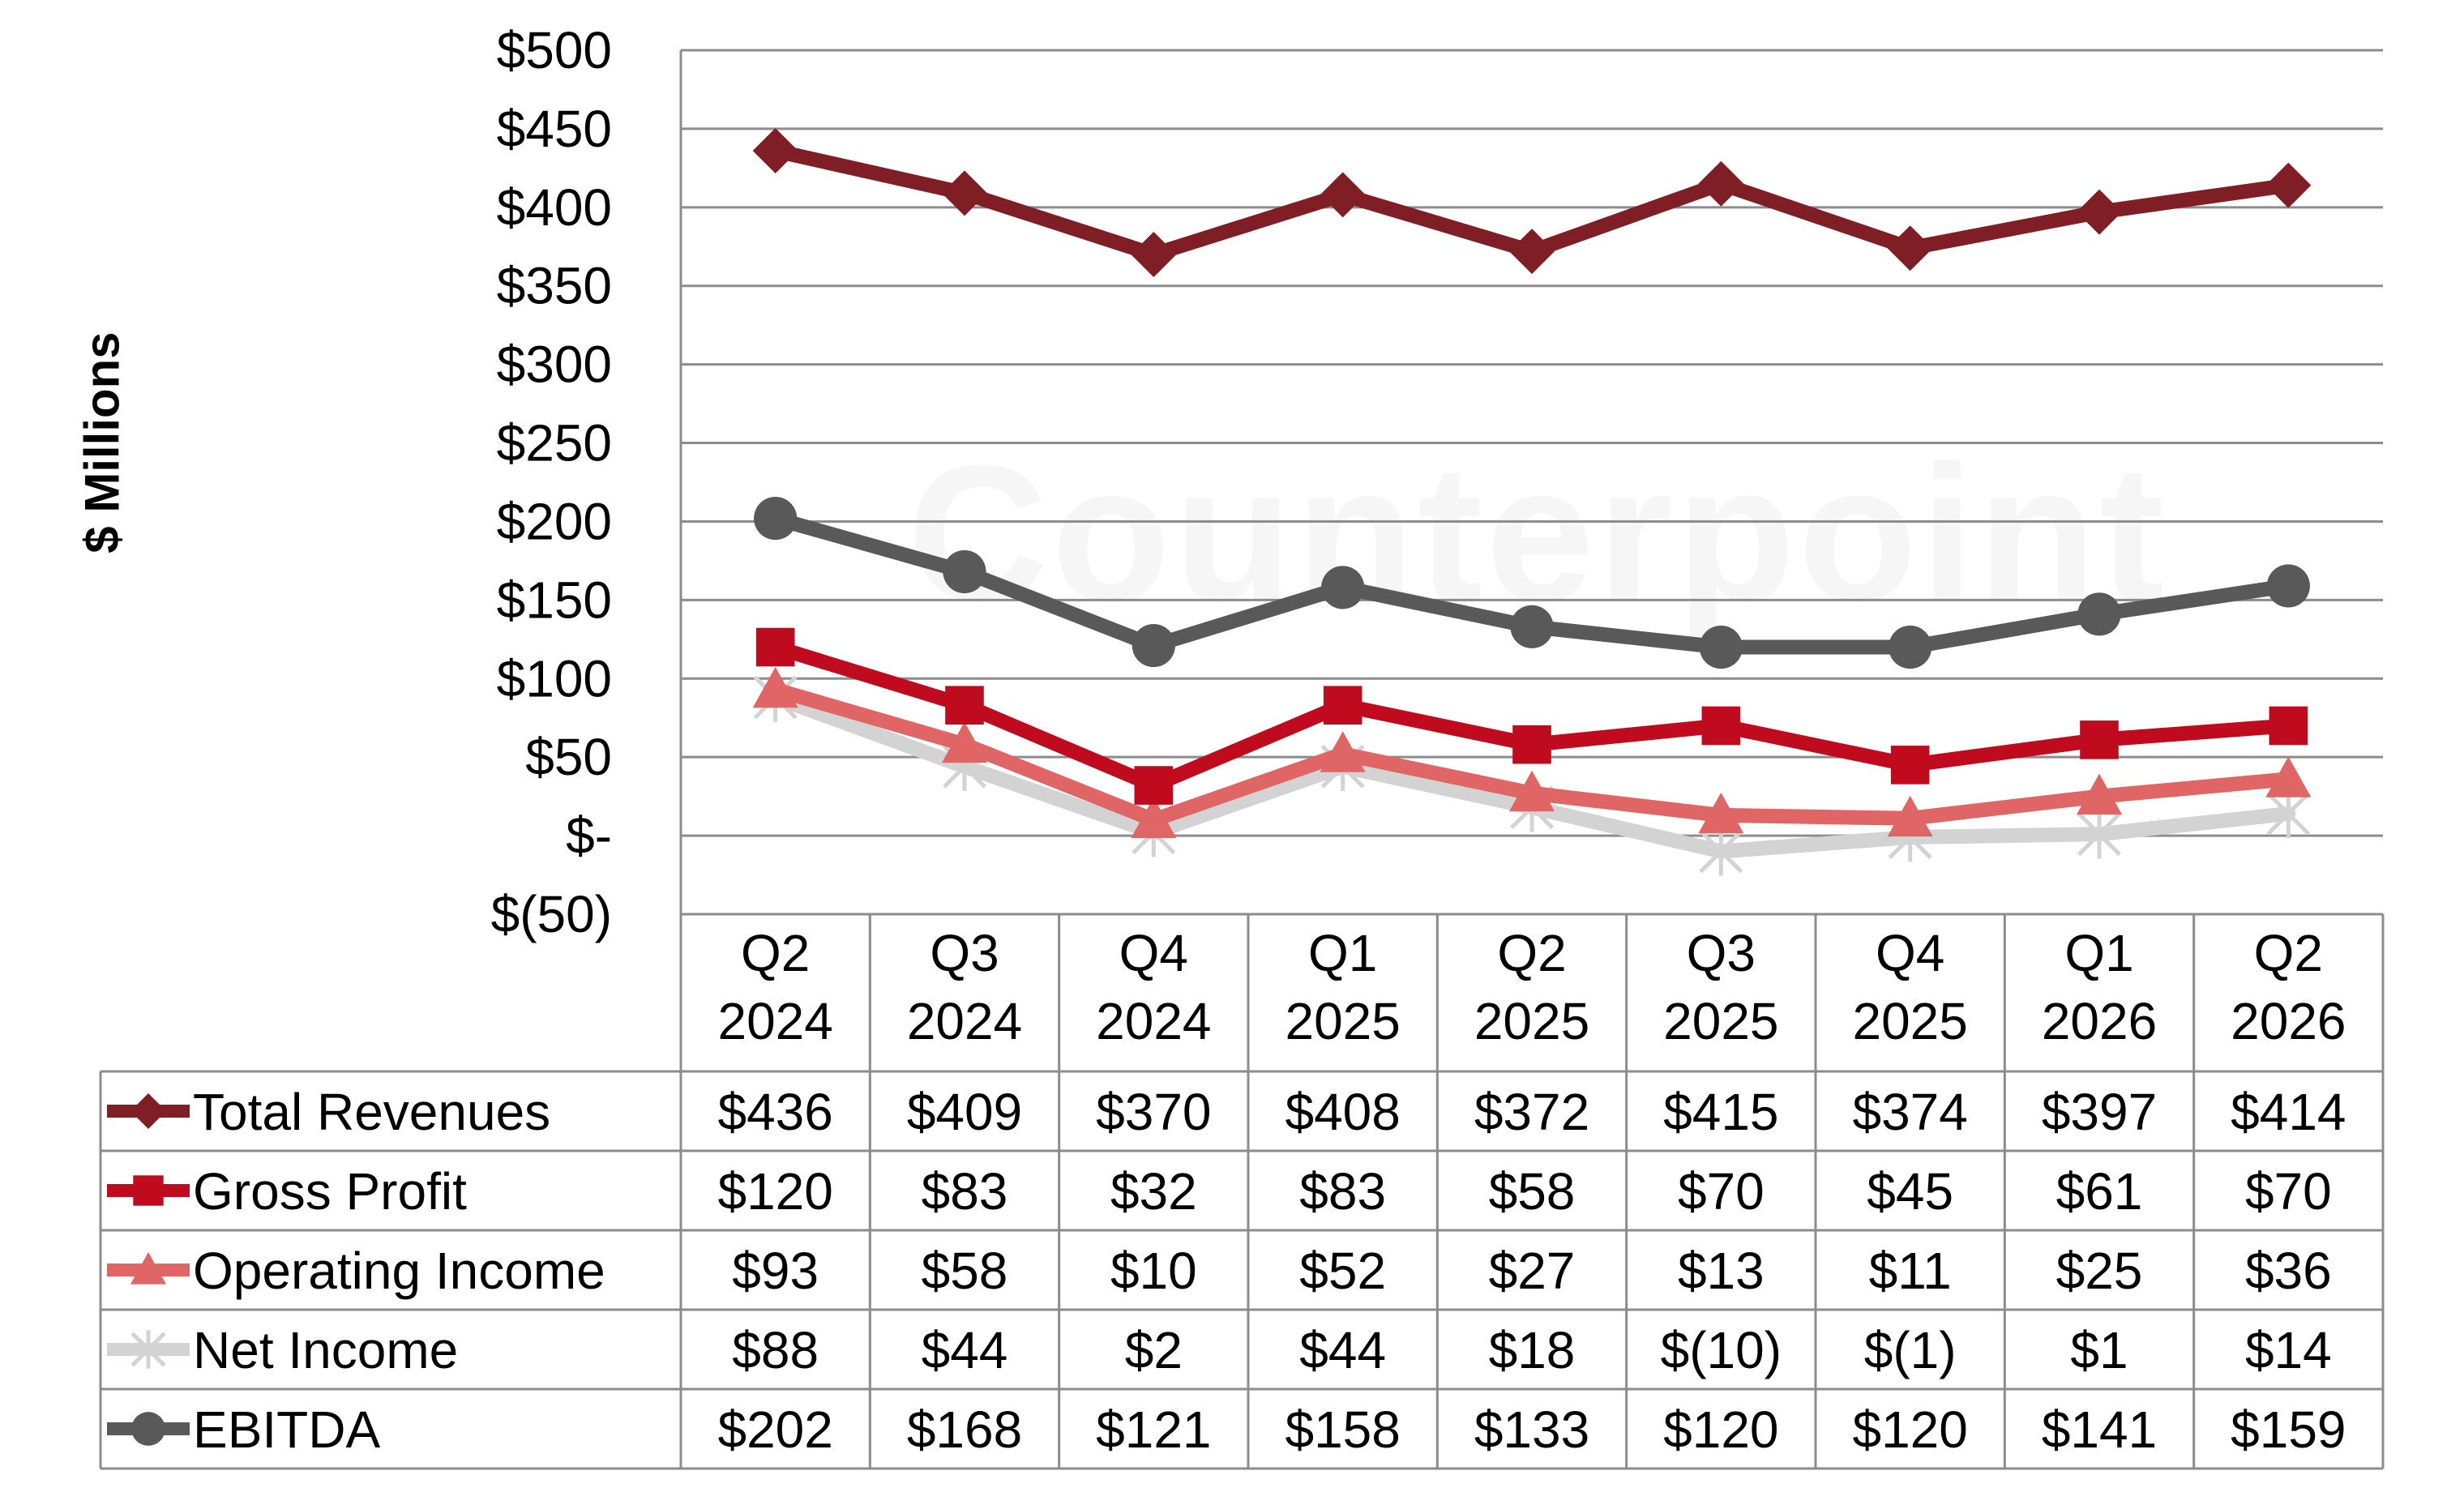 The height and width of the screenshot is (1505, 2464). What do you see at coordinates (286, 1429) in the screenshot?
I see `legend-entry: EBITDA` at bounding box center [286, 1429].